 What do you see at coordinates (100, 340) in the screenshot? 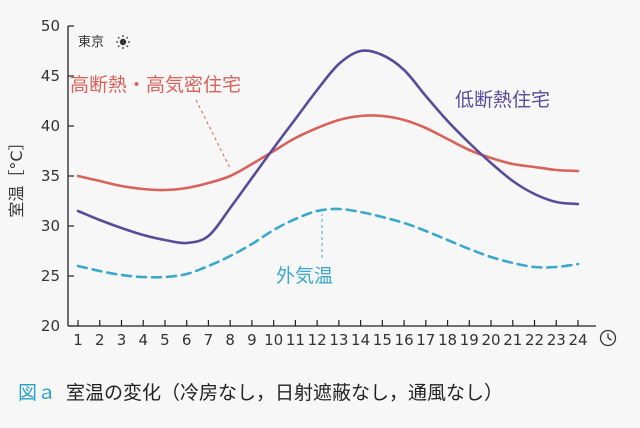
I see `x-tick-label: 2` at bounding box center [100, 340].